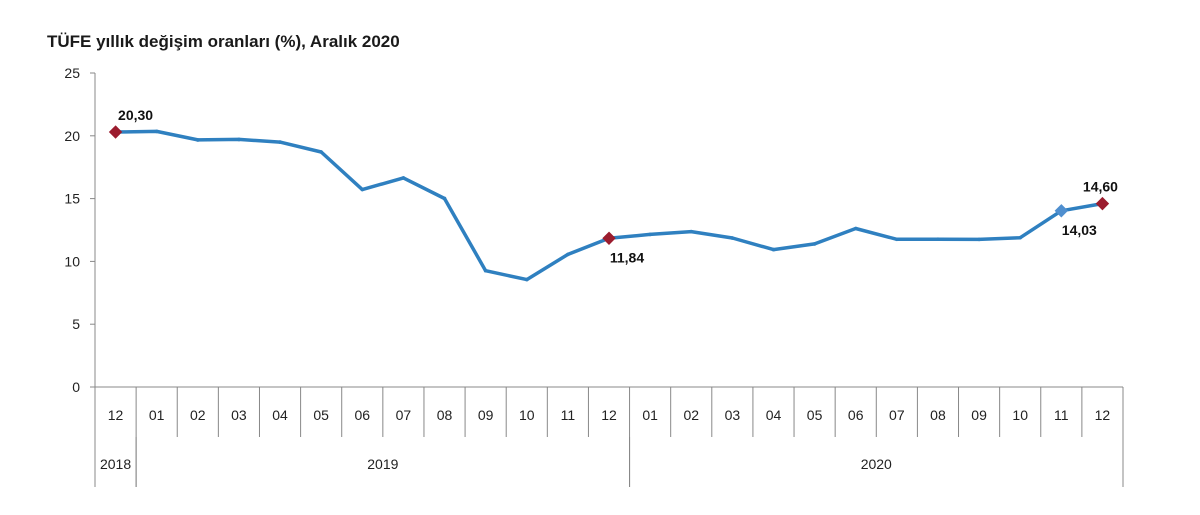  Describe the element at coordinates (115, 464) in the screenshot. I see `x-year-label: 2018` at that location.